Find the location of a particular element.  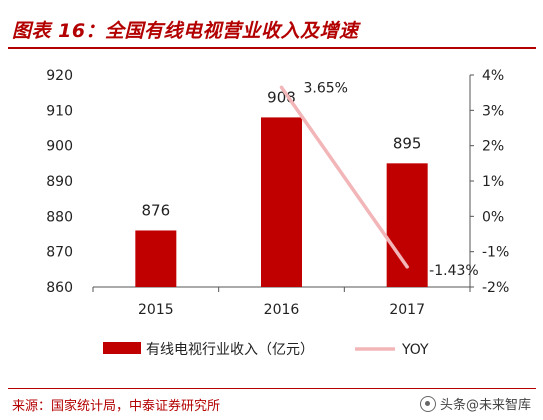

title-divider is located at coordinates (272, 48).